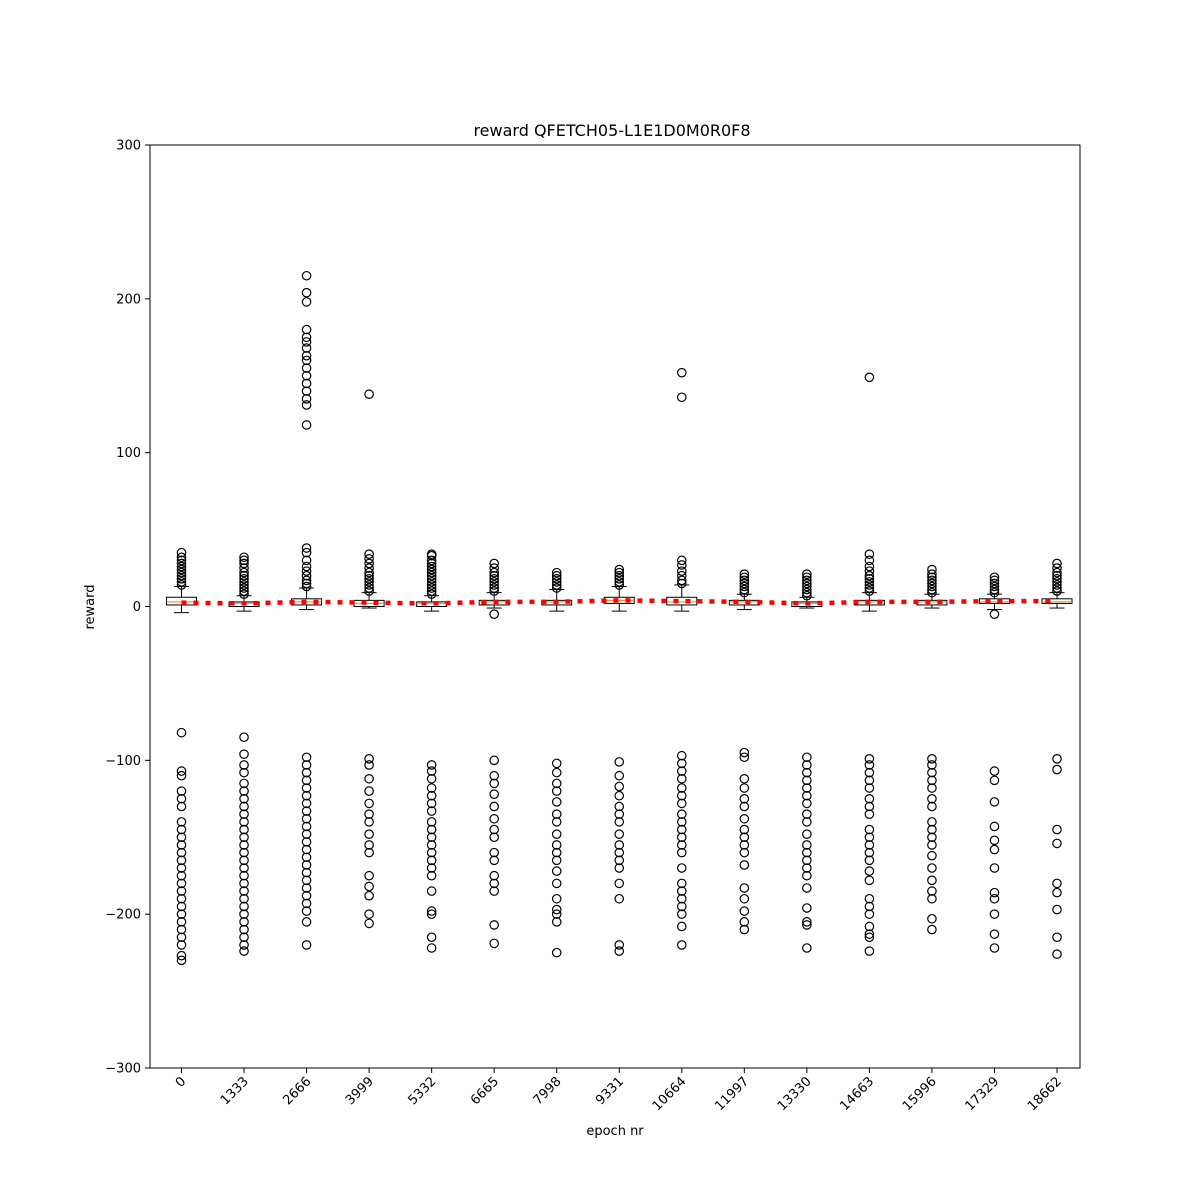  I want to click on box, so click(1057, 601).